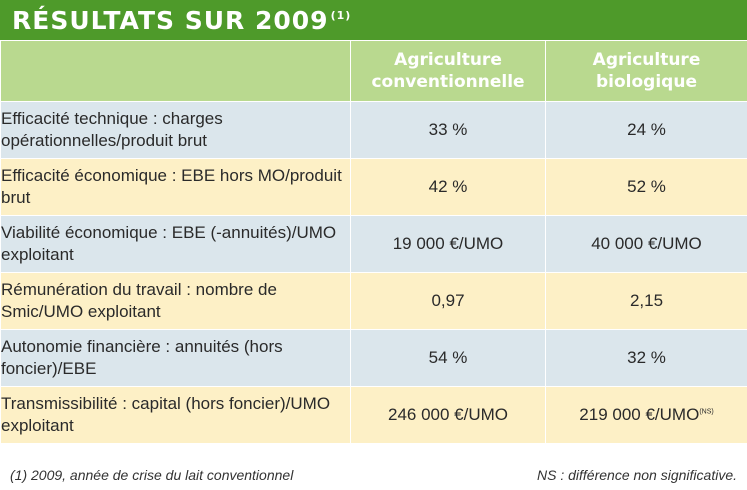 The height and width of the screenshot is (490, 747). Describe the element at coordinates (646, 130) in the screenshot. I see `value-organic: 24 %` at that location.